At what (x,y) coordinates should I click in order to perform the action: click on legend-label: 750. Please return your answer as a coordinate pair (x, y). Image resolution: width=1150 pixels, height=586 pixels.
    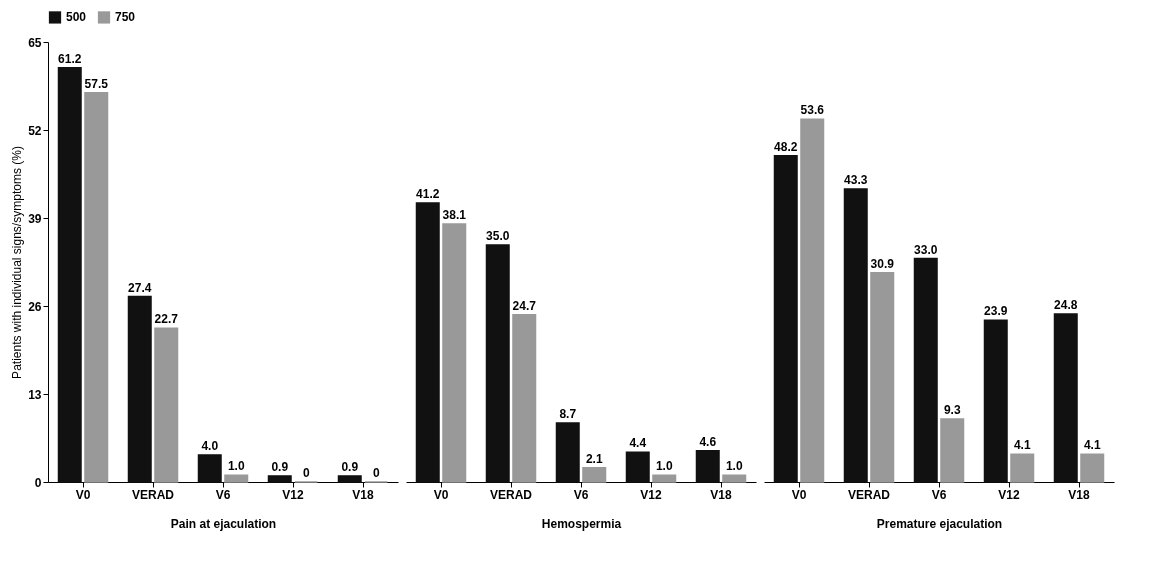
    Looking at the image, I should click on (125, 17).